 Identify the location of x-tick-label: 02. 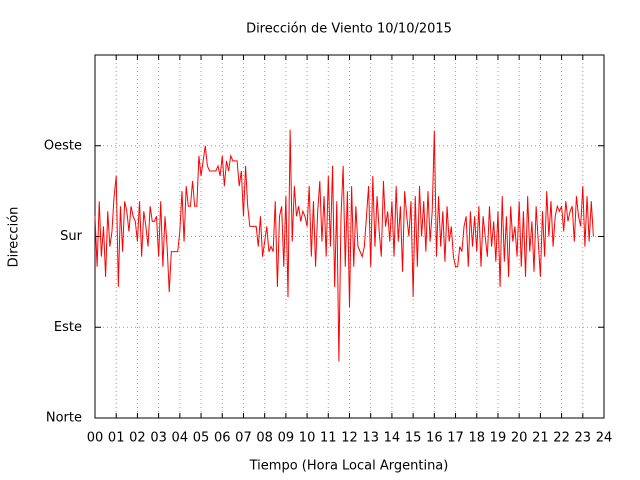
(137, 438).